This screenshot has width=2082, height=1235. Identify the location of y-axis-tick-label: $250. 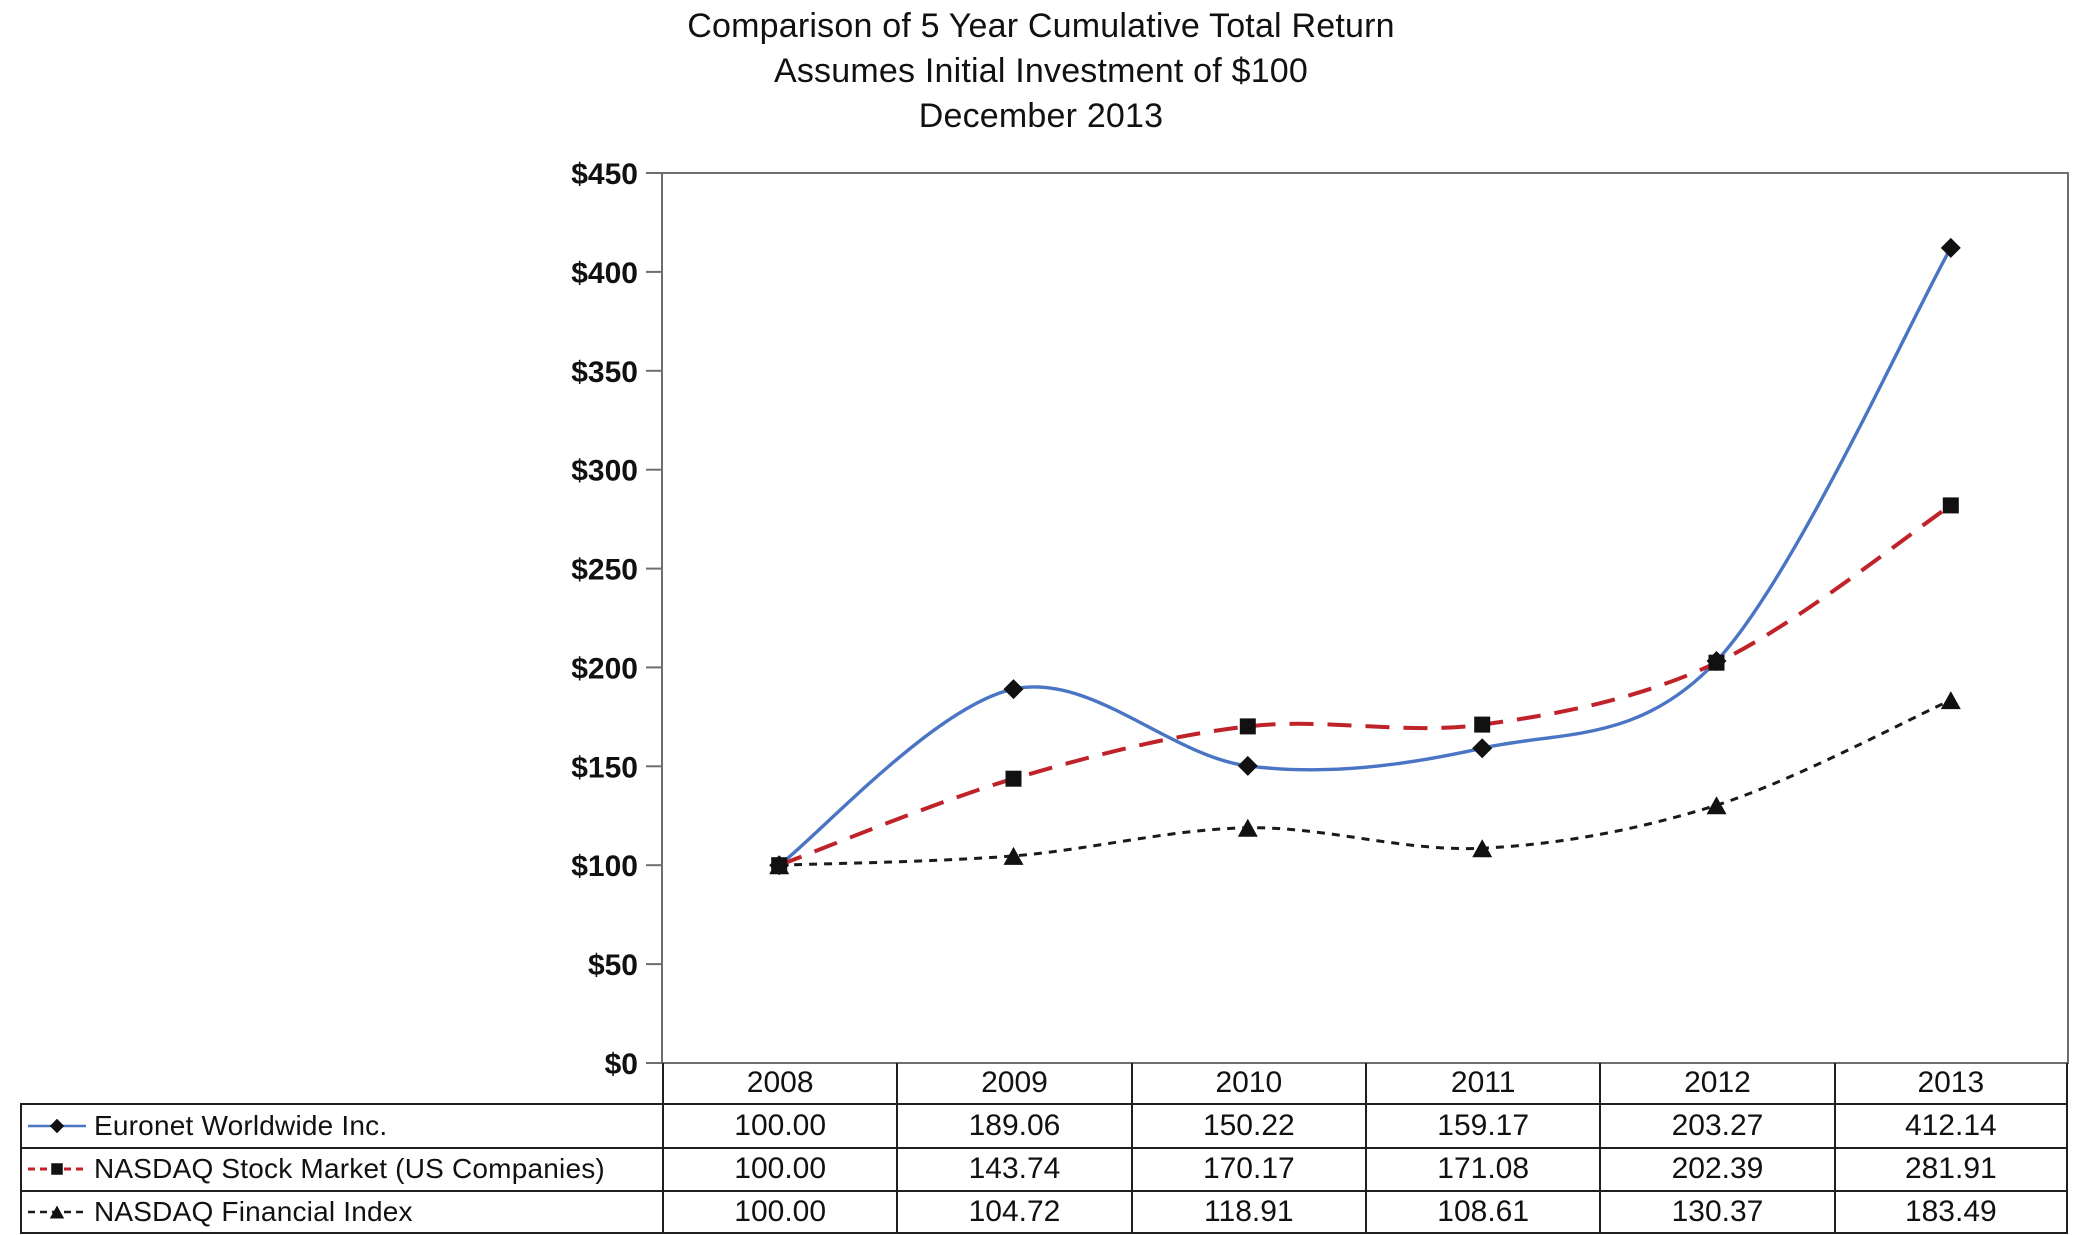
(604, 570).